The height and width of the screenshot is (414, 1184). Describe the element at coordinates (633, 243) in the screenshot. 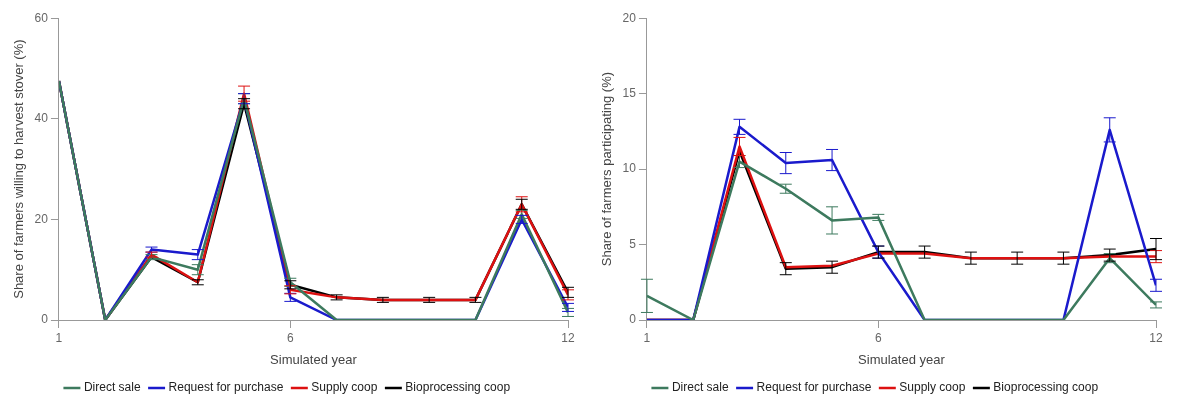

I see `y-tick-label: 5` at that location.